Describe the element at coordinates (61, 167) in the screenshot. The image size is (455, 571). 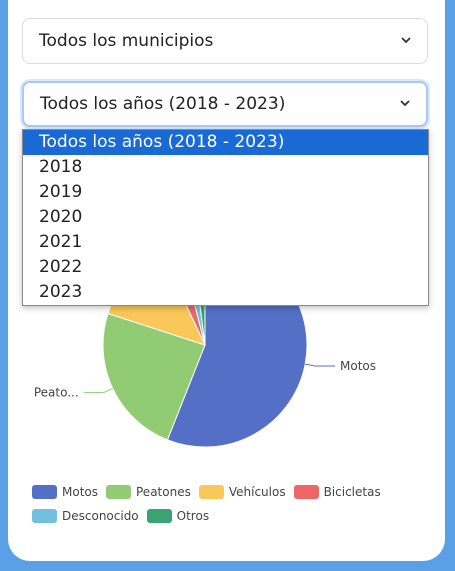
I see `year-option-2018: 2018` at that location.